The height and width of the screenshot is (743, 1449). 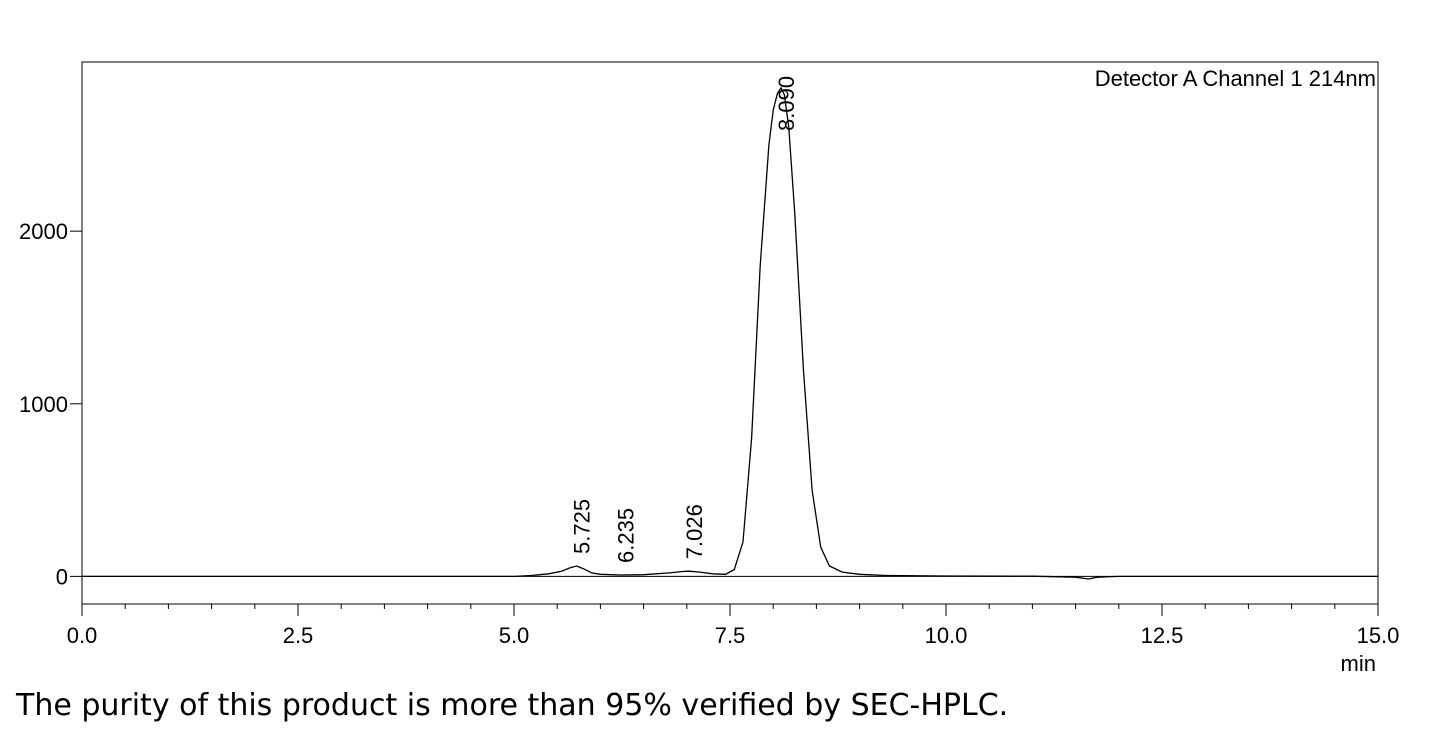 I want to click on peak-label: 6.235, so click(x=626, y=535).